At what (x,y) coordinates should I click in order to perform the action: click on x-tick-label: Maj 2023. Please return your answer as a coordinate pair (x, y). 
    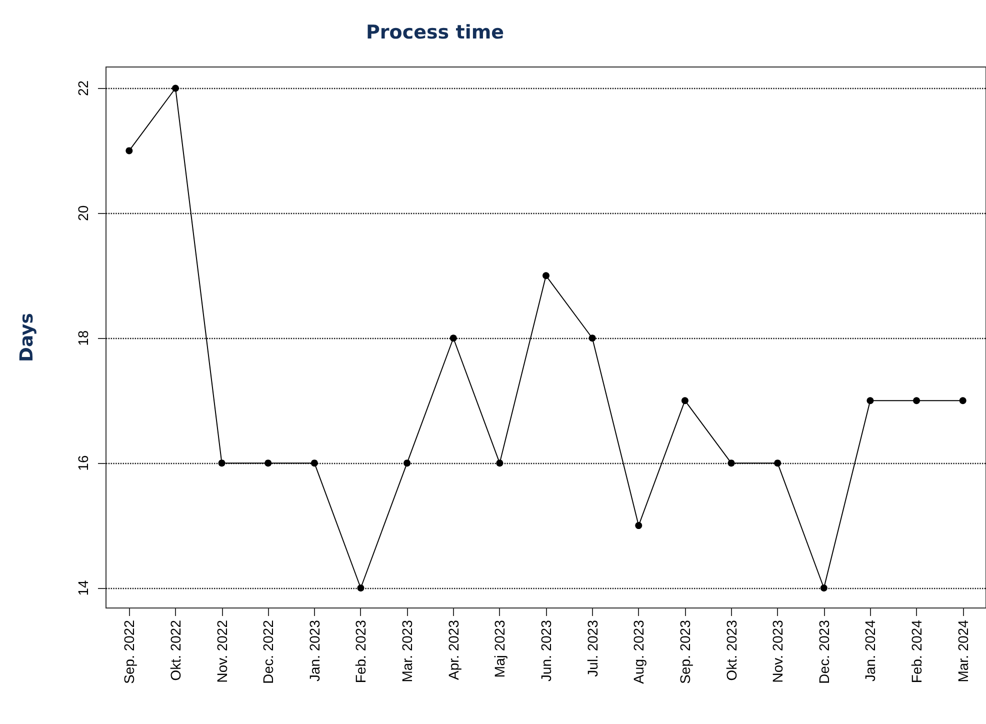
    Looking at the image, I should click on (500, 649).